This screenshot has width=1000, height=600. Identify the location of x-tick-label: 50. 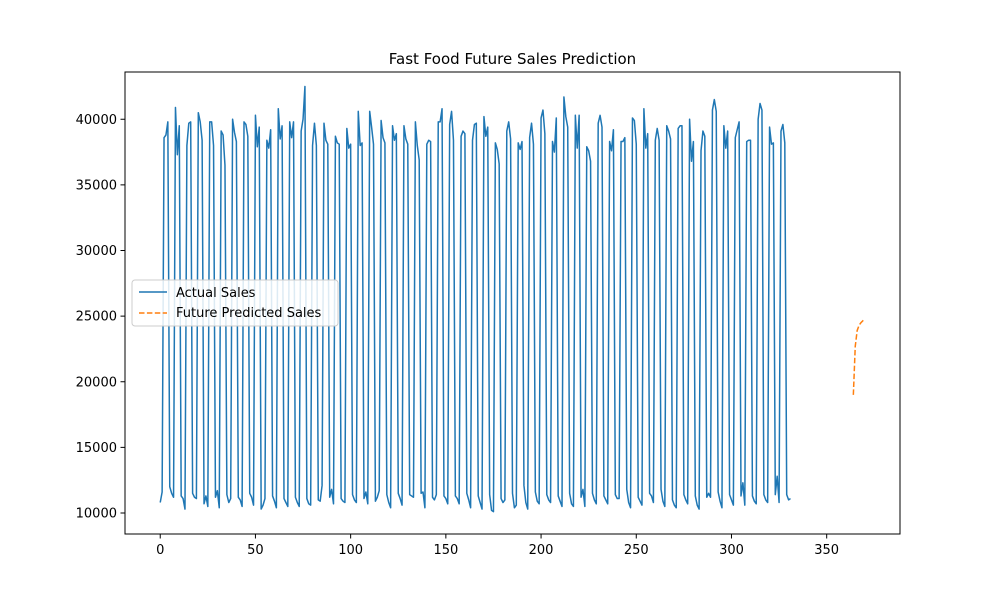
(255, 550).